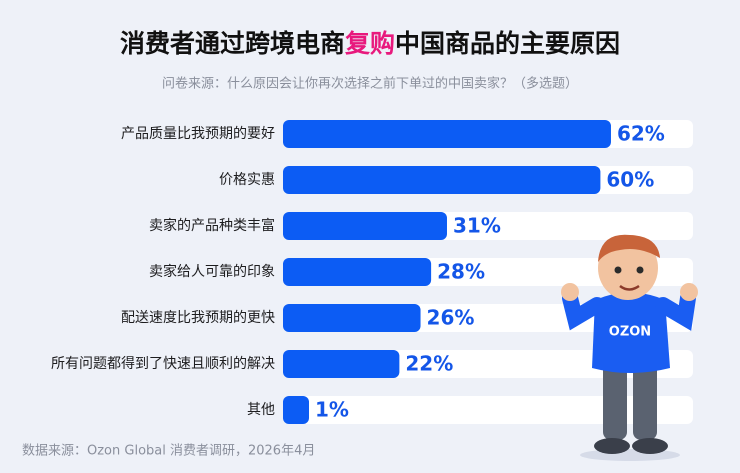 This screenshot has height=473, width=740. I want to click on chart-title: 消费者通过跨境电商复购中国商品的主要原因, so click(370, 43).